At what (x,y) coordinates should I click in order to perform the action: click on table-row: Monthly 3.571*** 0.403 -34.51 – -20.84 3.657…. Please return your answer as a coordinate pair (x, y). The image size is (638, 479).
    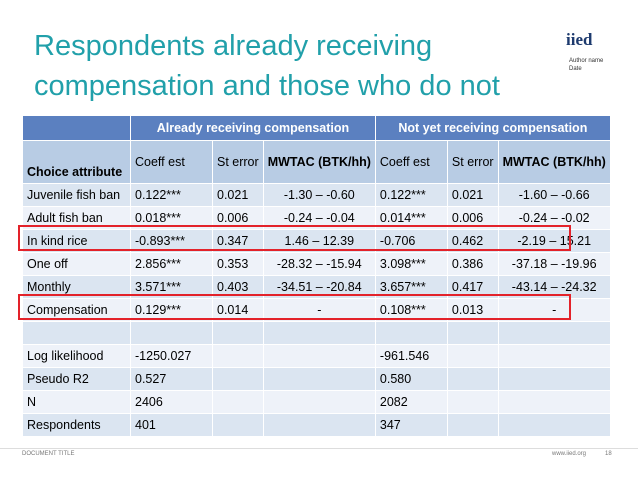
    Looking at the image, I should click on (316, 287).